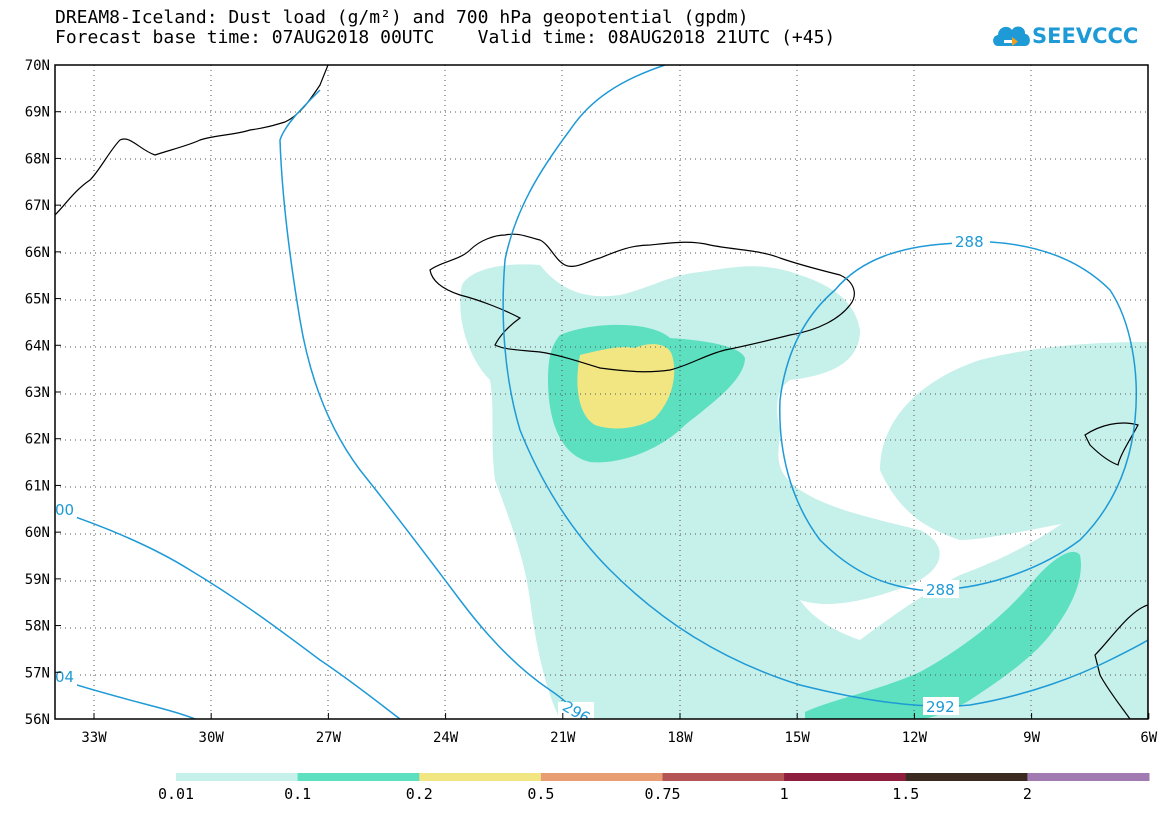  Describe the element at coordinates (446, 738) in the screenshot. I see `lon-tick-label: 24W` at that location.